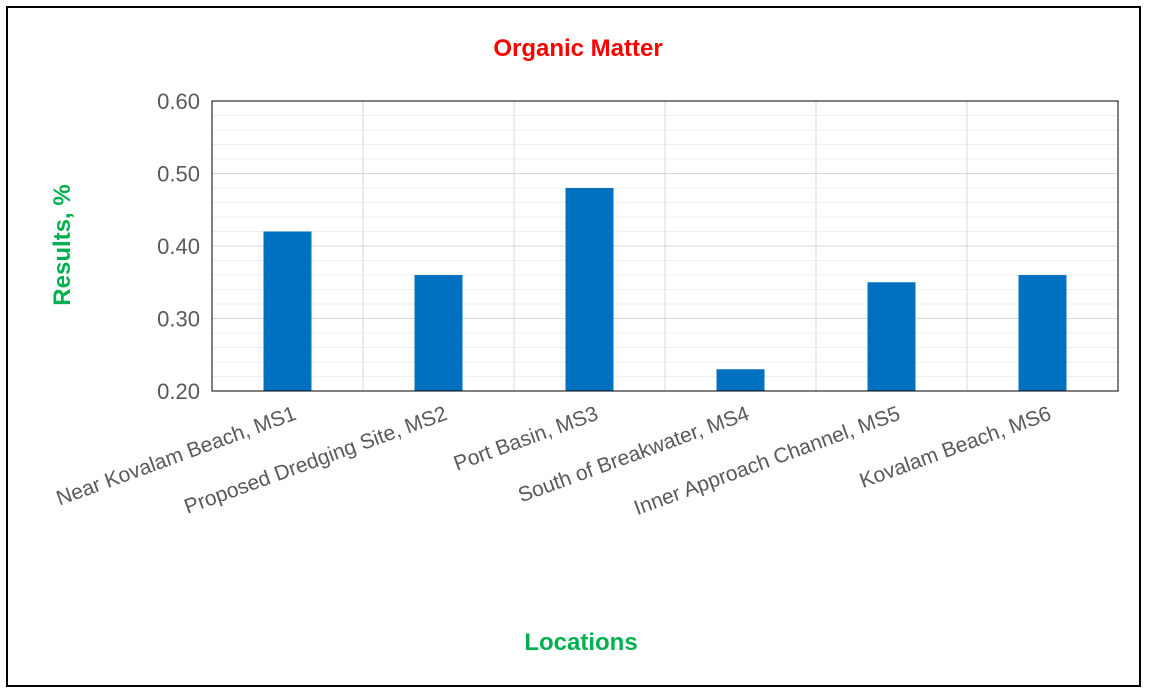 The image size is (1151, 693). What do you see at coordinates (315, 460) in the screenshot?
I see `x-tick-label: Proposed Dredging Site, MS2` at bounding box center [315, 460].